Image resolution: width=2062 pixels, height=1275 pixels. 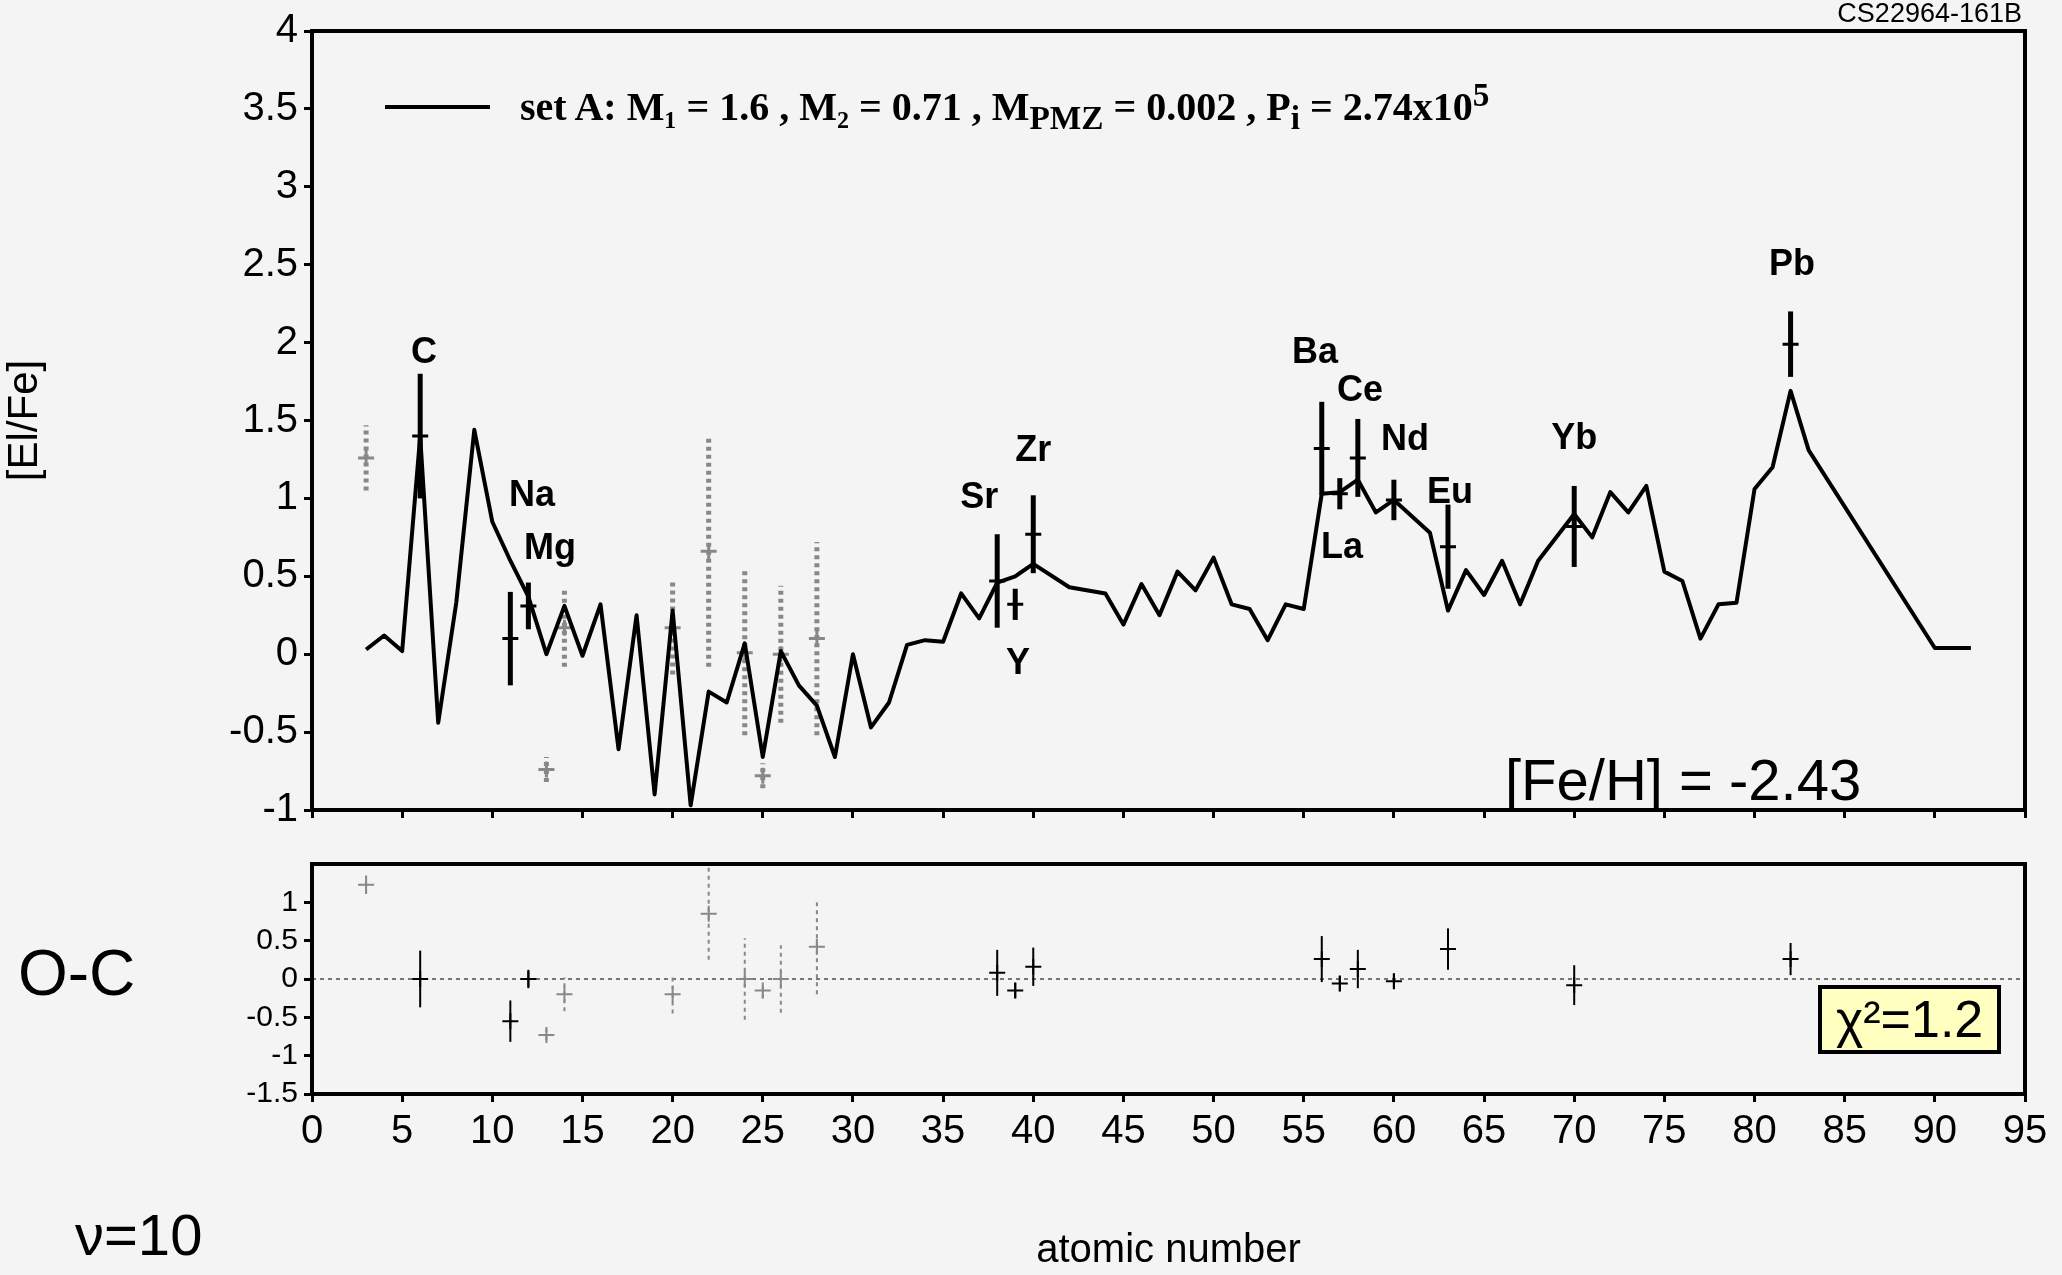 I want to click on x-tick-label: 30, so click(x=853, y=1129).